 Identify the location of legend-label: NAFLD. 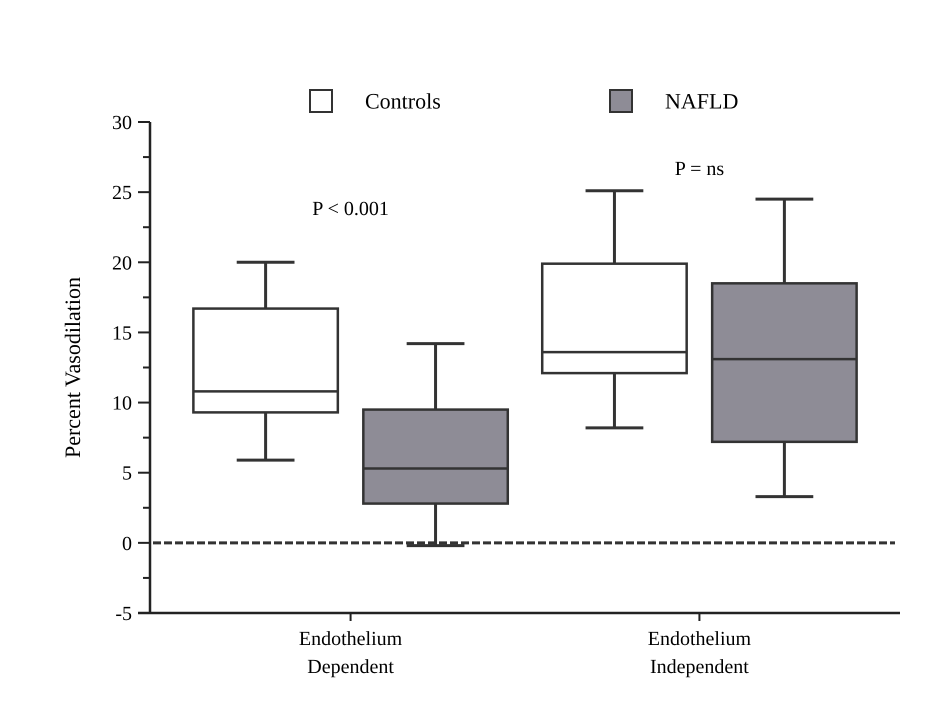
(701, 101).